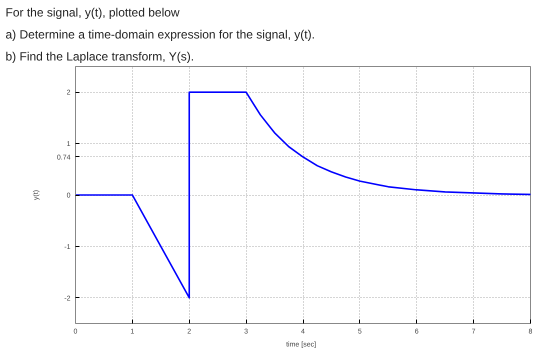 This screenshot has width=549, height=351. I want to click on text: a) Determine a time-domain expression for the signal, y(t)., so click(160, 35).